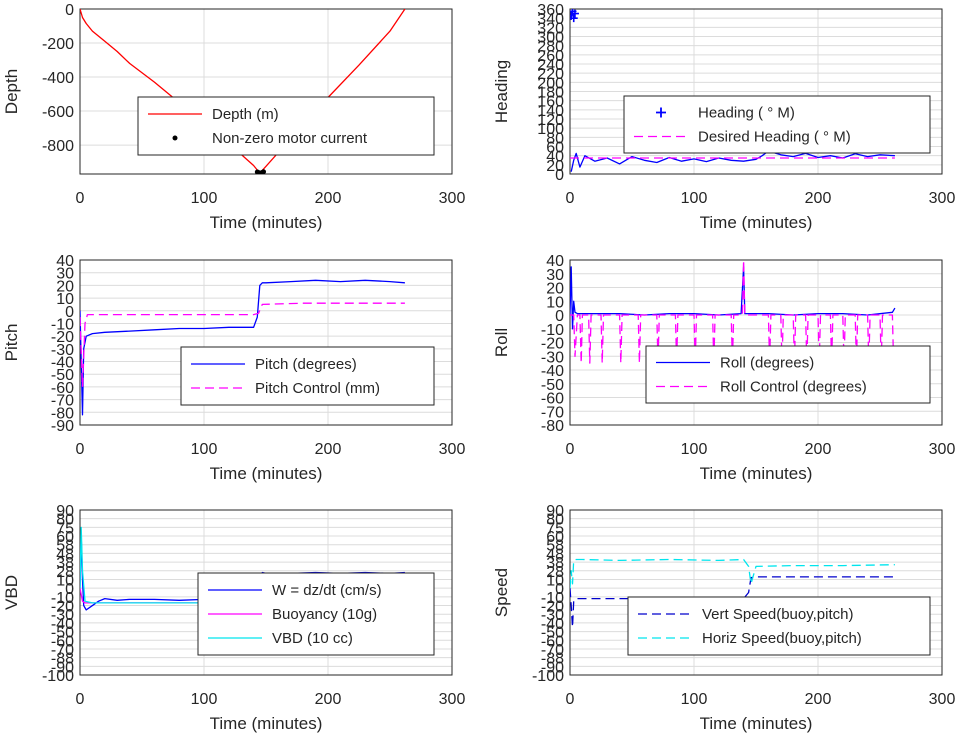 The width and height of the screenshot is (961, 736). What do you see at coordinates (501, 342) in the screenshot?
I see `y-axis-label: Roll` at bounding box center [501, 342].